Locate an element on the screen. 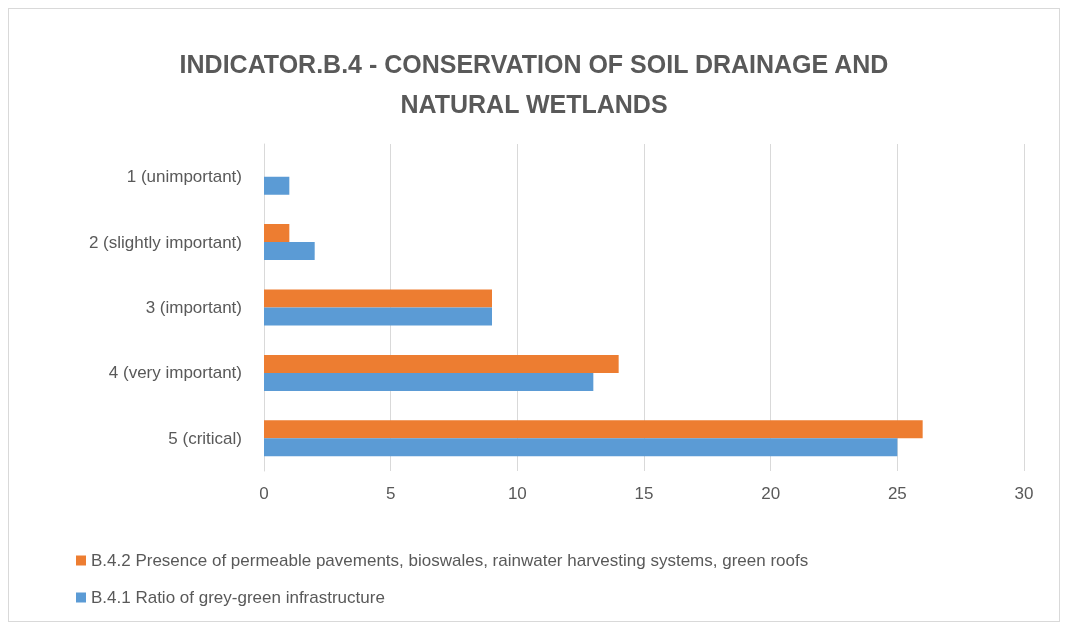 The height and width of the screenshot is (628, 1067). x-tick-label: 15 is located at coordinates (644, 493).